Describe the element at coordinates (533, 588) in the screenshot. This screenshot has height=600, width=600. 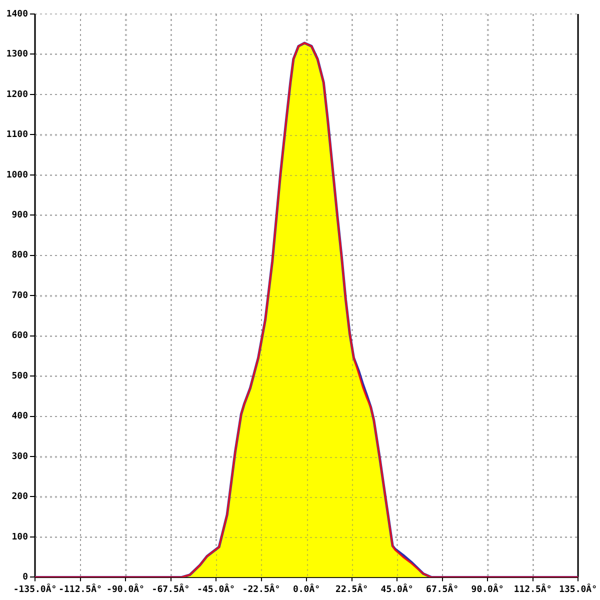
I see `x-tick-label: 112.5Â°` at that location.